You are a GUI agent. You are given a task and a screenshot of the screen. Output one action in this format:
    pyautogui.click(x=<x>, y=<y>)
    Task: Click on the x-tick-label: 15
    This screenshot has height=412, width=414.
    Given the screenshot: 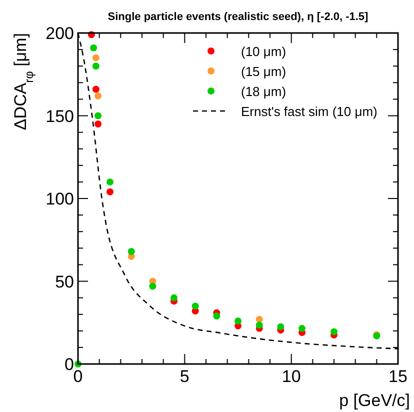 What is the action you would take?
    pyautogui.click(x=398, y=376)
    